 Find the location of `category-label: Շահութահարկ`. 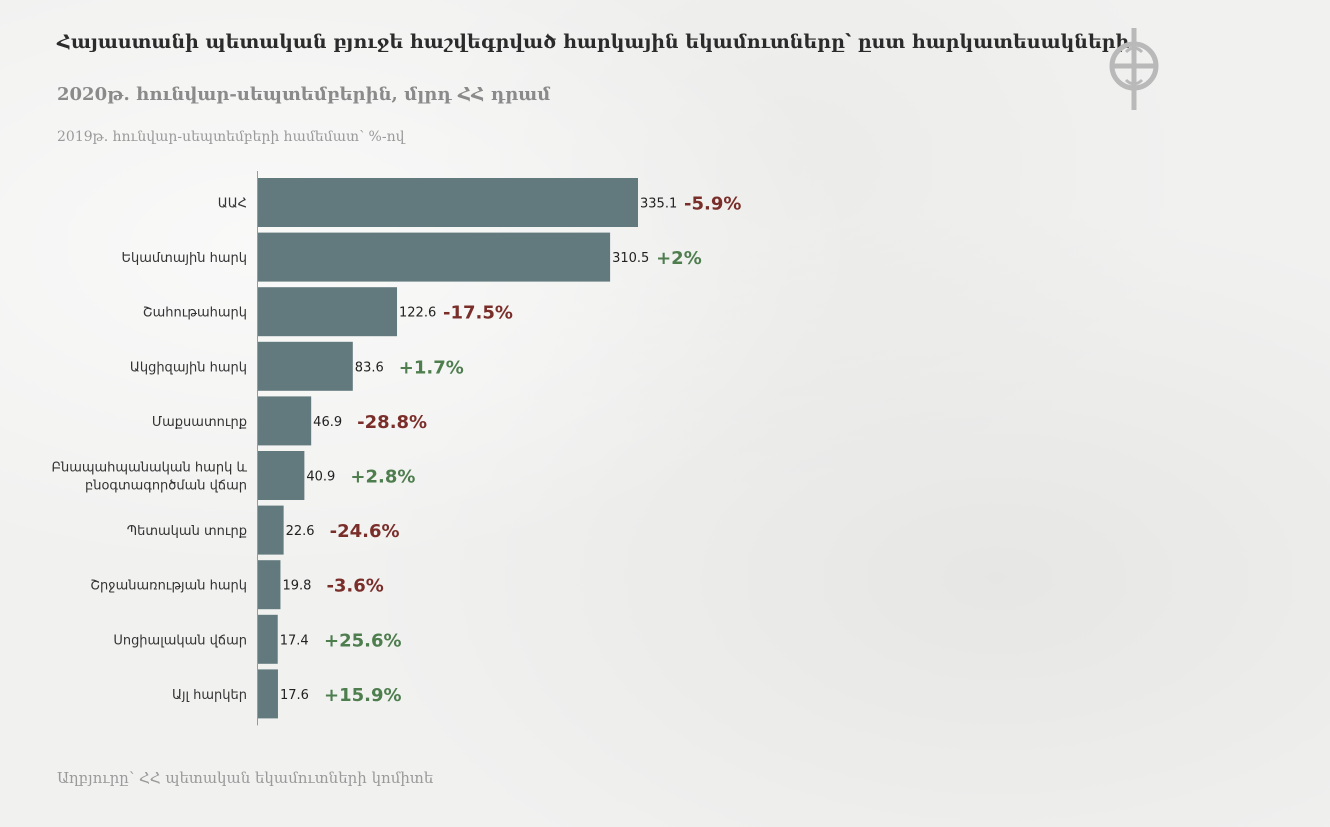

category-label: Շահութահարկ is located at coordinates (195, 313).